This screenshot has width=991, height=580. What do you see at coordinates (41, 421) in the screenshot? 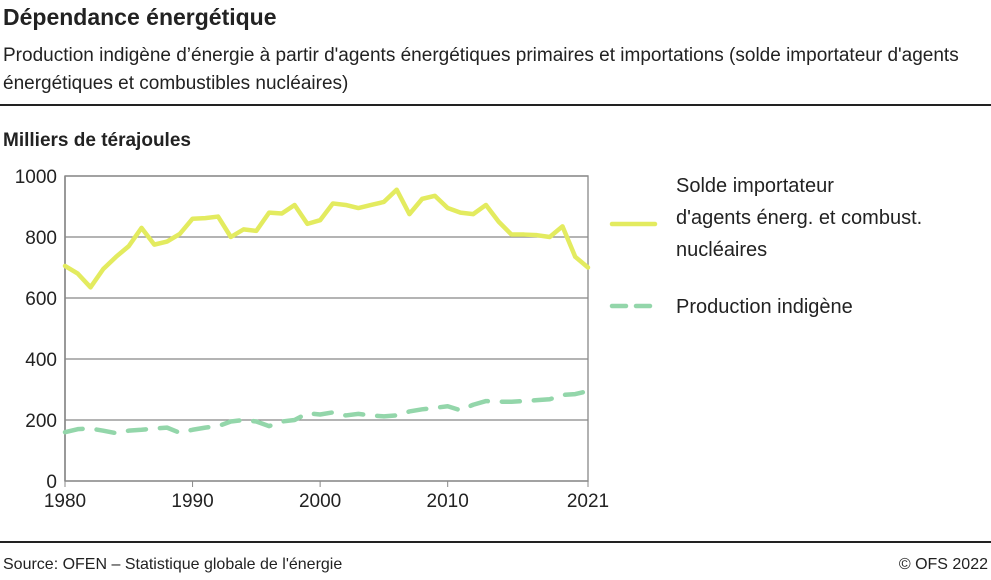
I see `y-tick-label: 200` at bounding box center [41, 421].